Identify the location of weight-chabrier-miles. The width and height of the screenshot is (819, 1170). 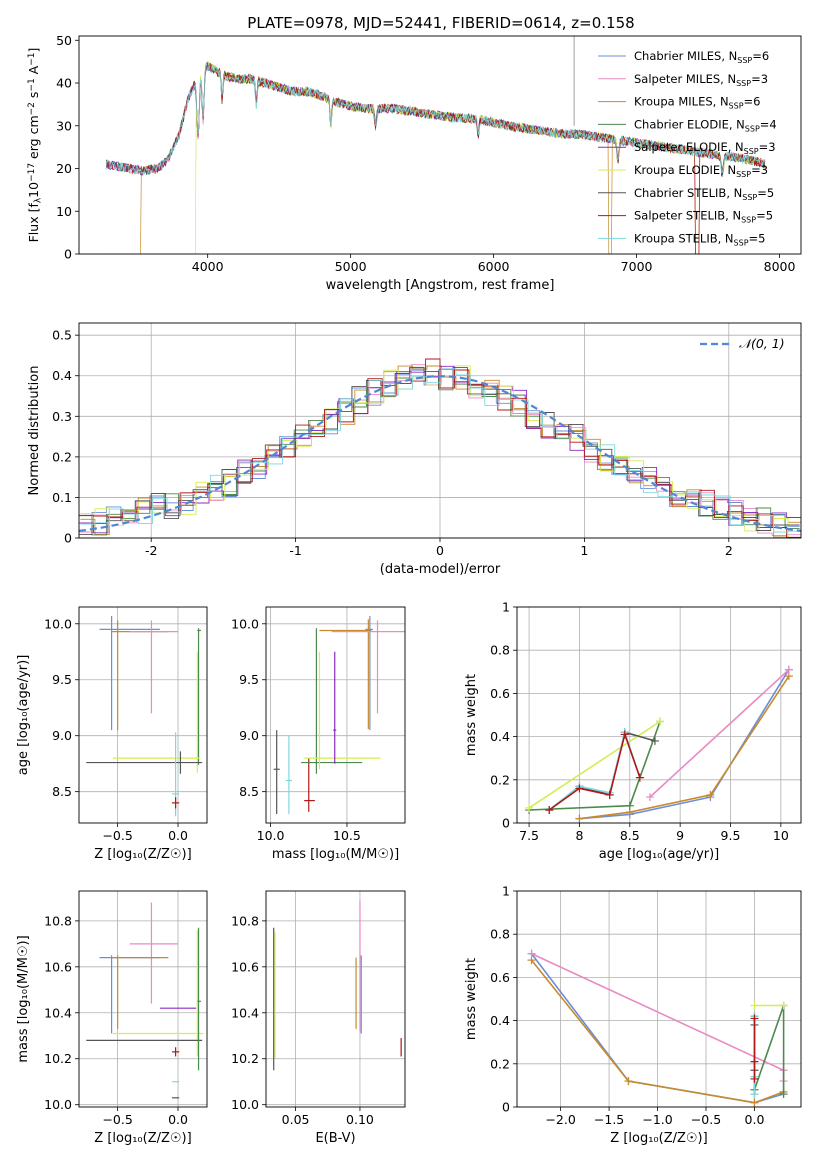
(684, 744).